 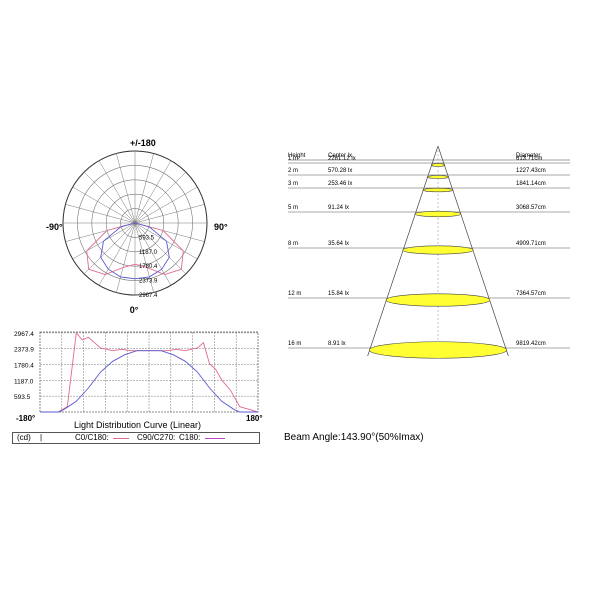 I want to click on linear-chart: 2967.4 2373.9 1780.4 1187.0 593.5 -180° 180°, so click(x=138, y=376).